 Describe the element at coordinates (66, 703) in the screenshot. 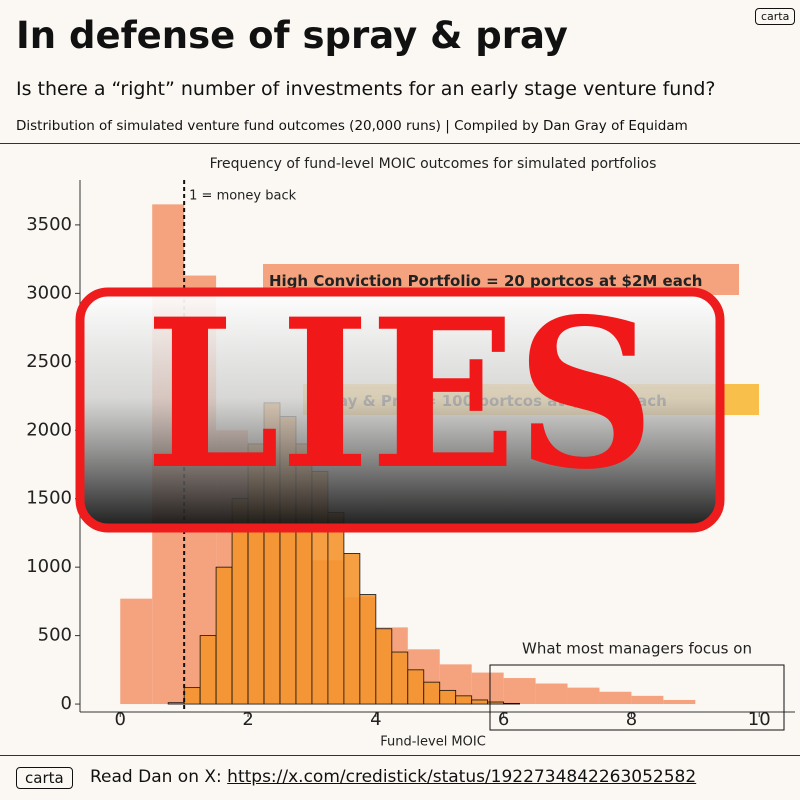

I see `y-tick-label: 0` at that location.